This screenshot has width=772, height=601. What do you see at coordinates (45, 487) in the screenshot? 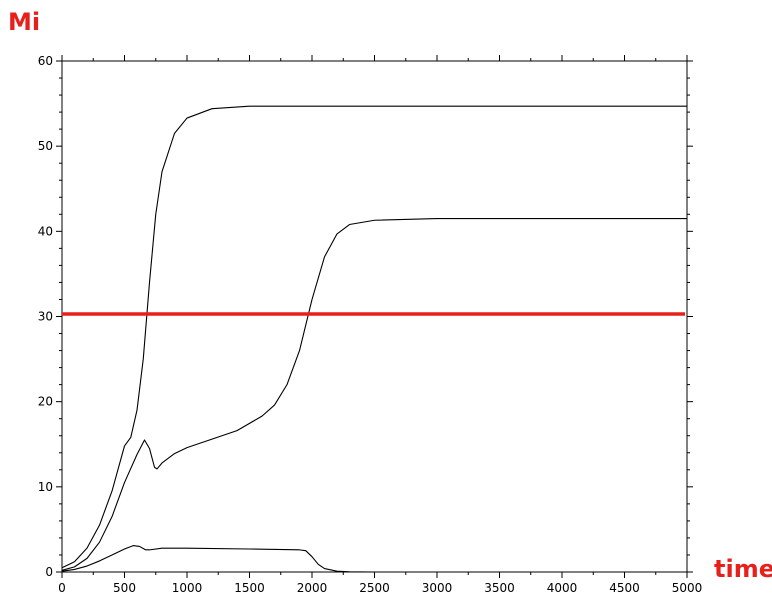
I see `y-tick-label: 10` at bounding box center [45, 487].